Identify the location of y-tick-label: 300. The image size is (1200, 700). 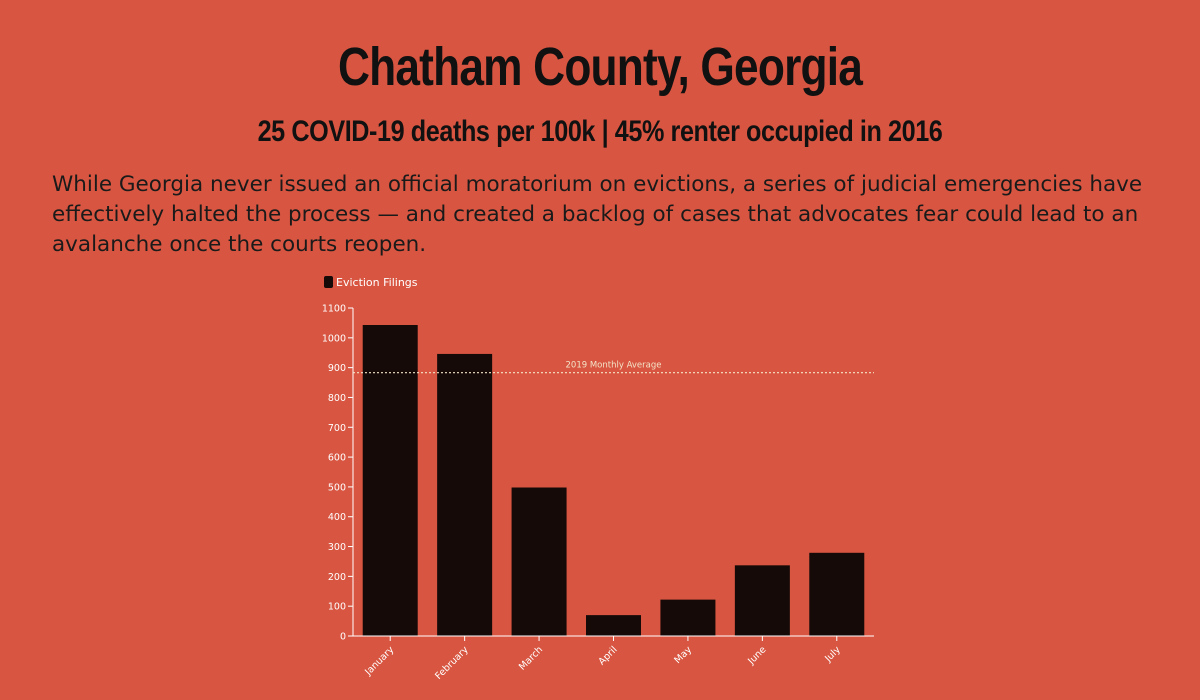
(337, 547).